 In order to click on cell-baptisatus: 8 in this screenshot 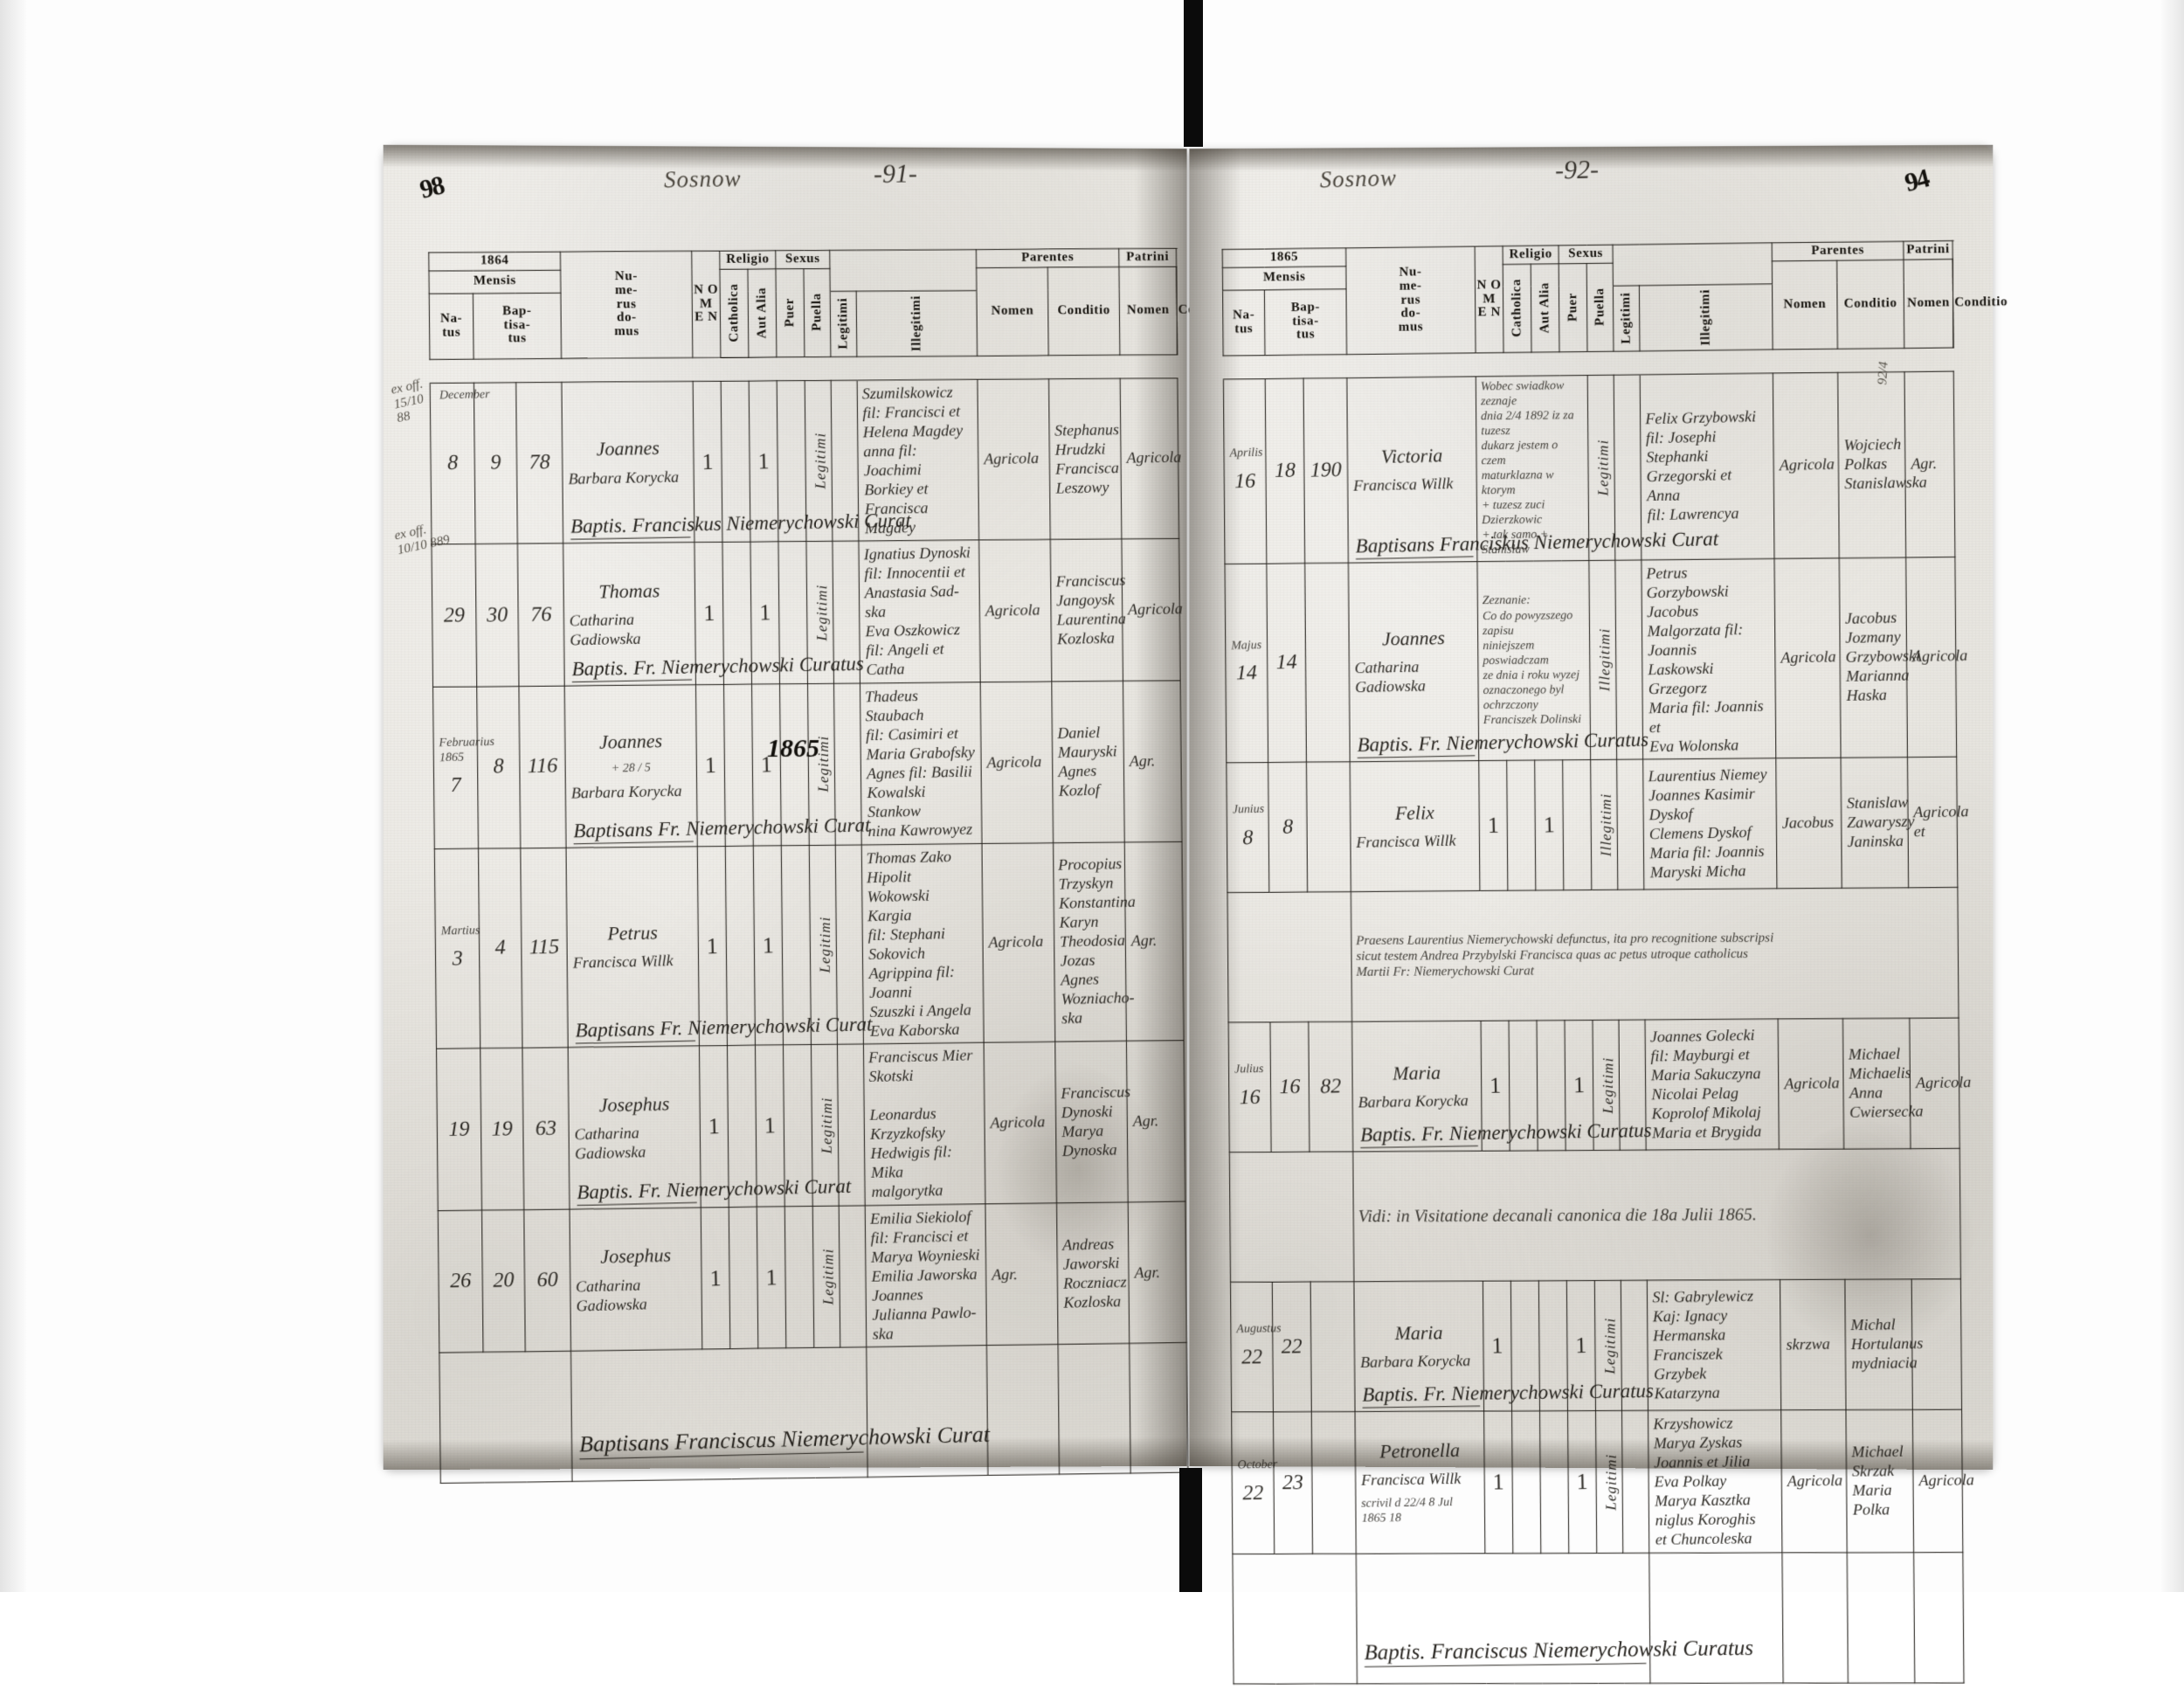, I will do `click(499, 767)`.